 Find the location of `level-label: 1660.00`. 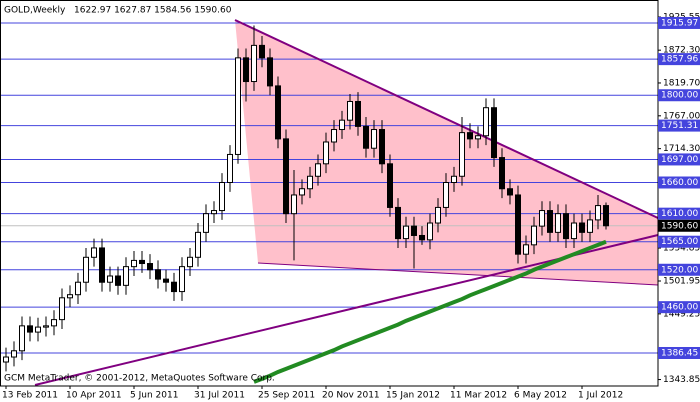

level-label: 1660.00 is located at coordinates (679, 183).